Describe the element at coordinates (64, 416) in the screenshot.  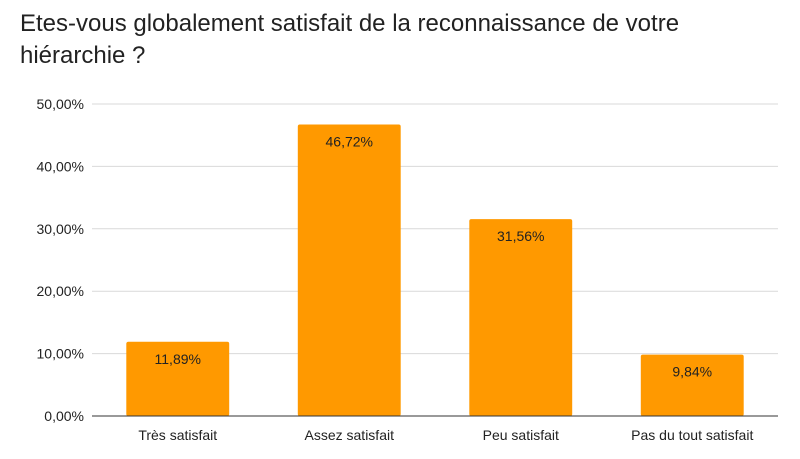
I see `y-tick-label: 0,00%` at that location.